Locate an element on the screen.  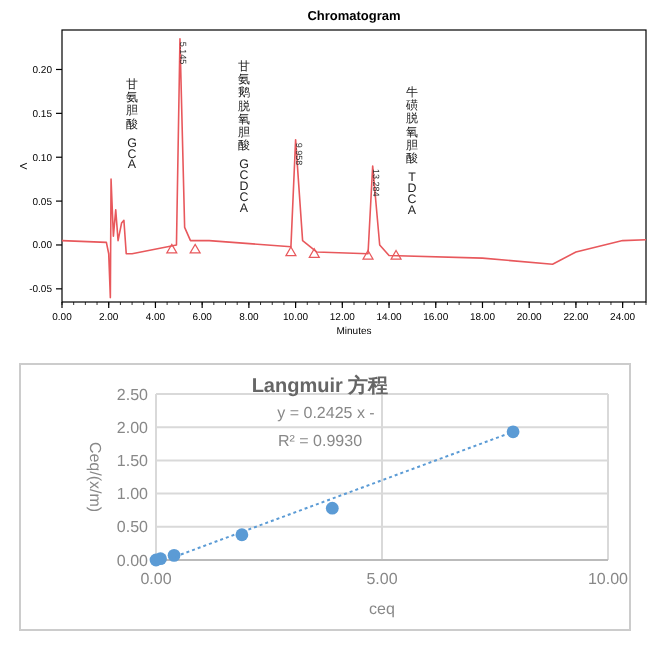
y-tick-label: 1.50 is located at coordinates (133, 461).